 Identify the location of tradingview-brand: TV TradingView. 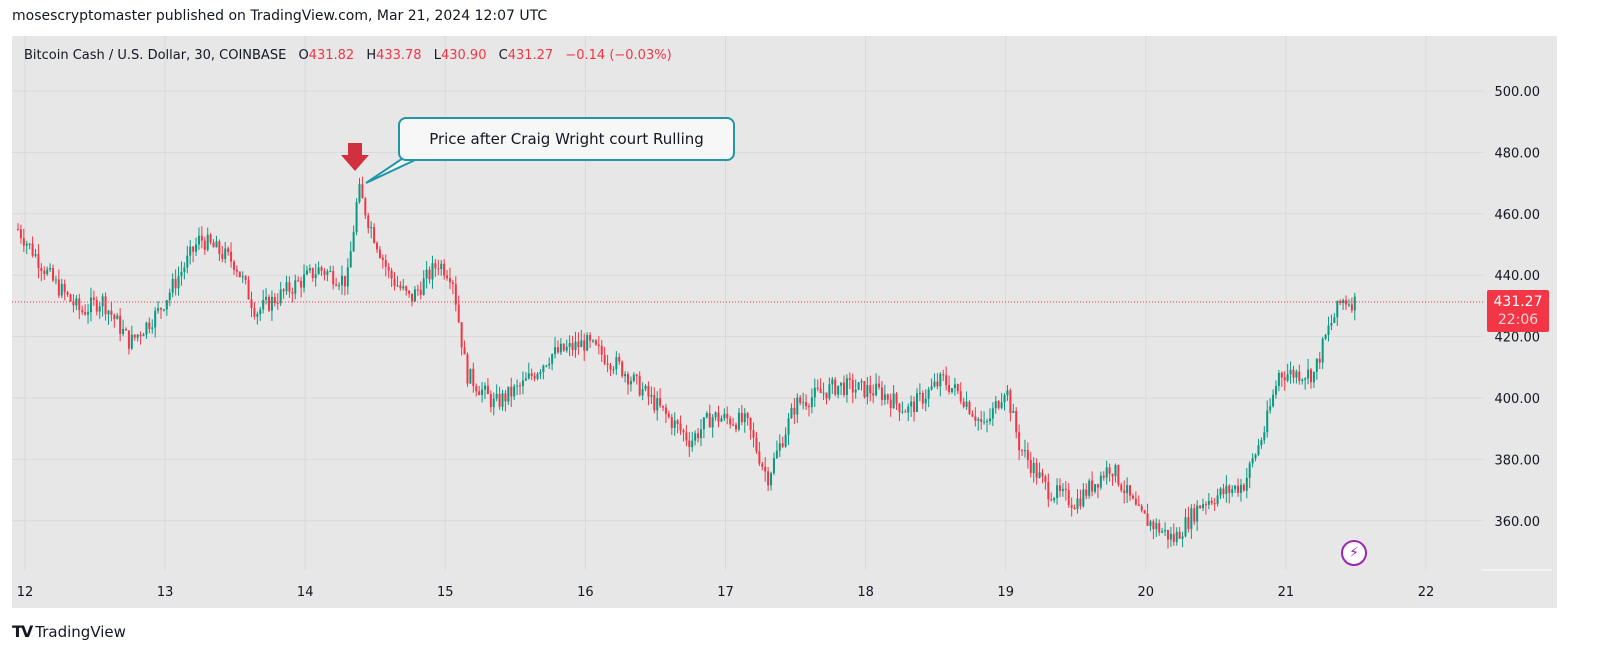
(69, 631).